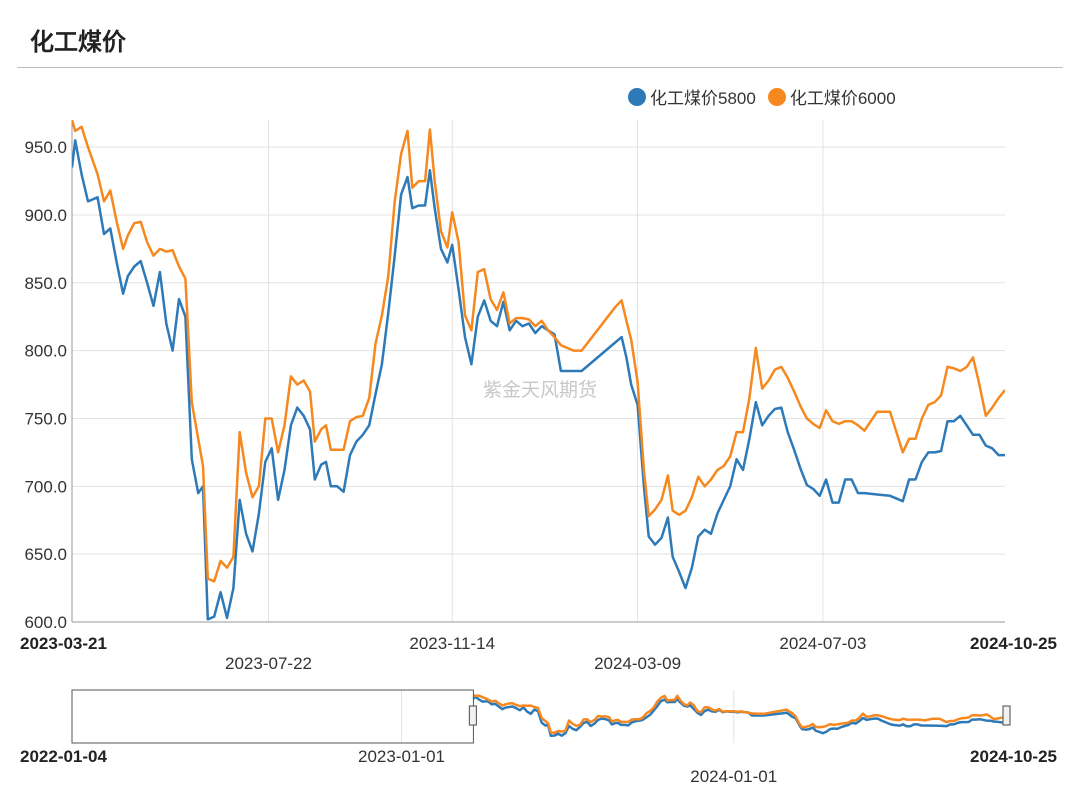 The height and width of the screenshot is (795, 1080). I want to click on legend-item-series-1: 化工煤价5800, so click(692, 96).